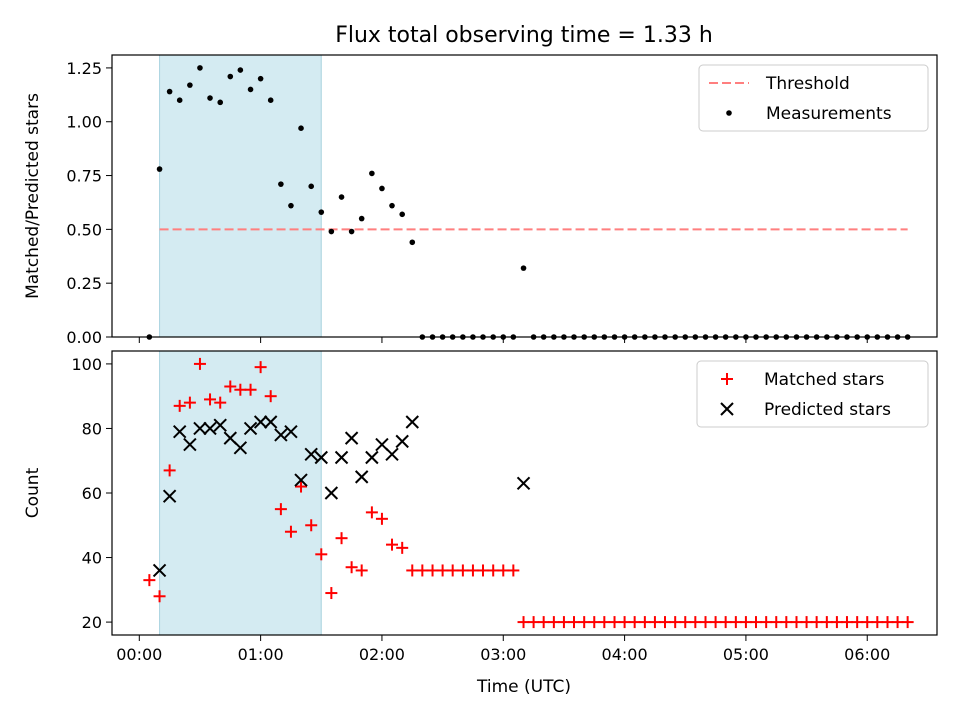 The image size is (960, 720). What do you see at coordinates (139, 654) in the screenshot?
I see `x-tick-label: 00:00` at bounding box center [139, 654].